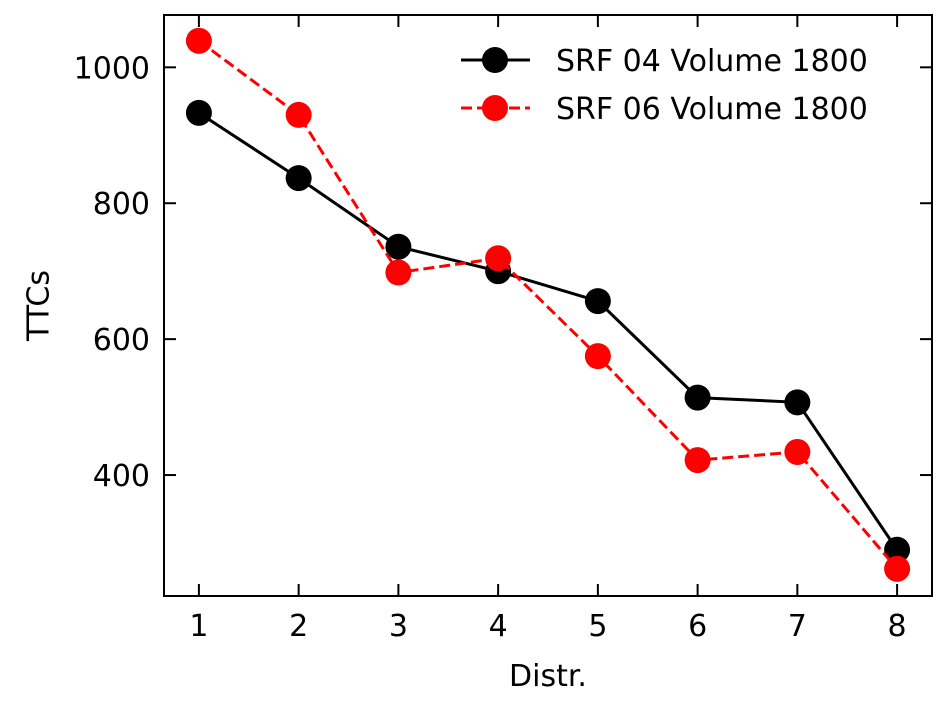 This screenshot has height=708, width=948. Describe the element at coordinates (548, 676) in the screenshot. I see `x-axis-label: Distr.` at that location.